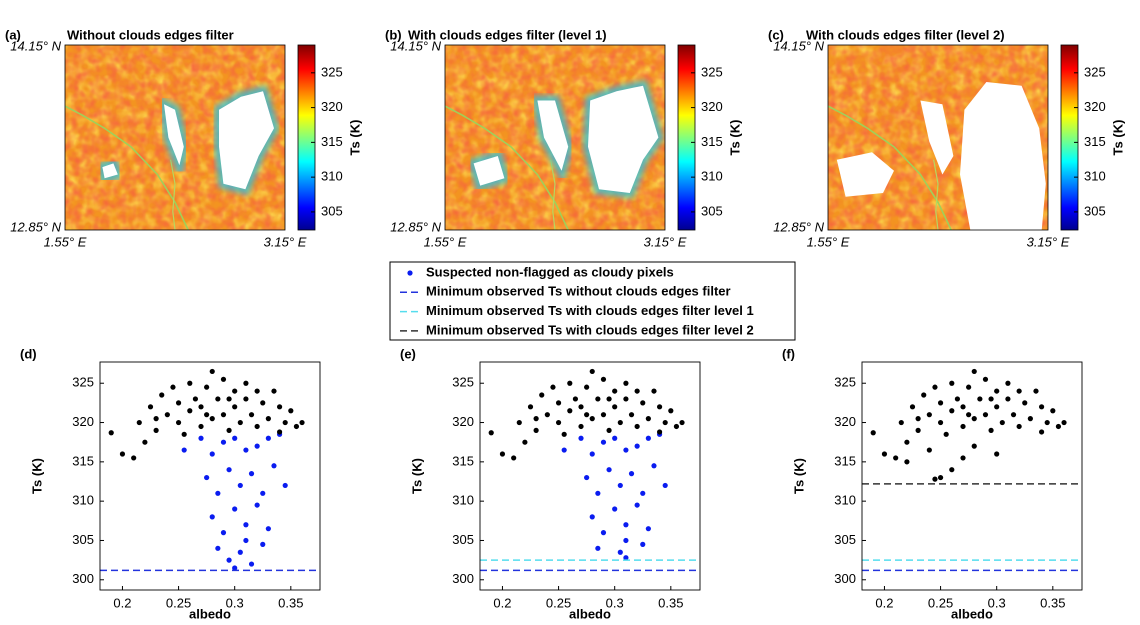  Describe the element at coordinates (463, 421) in the screenshot. I see `y-tick-label: 320` at that location.